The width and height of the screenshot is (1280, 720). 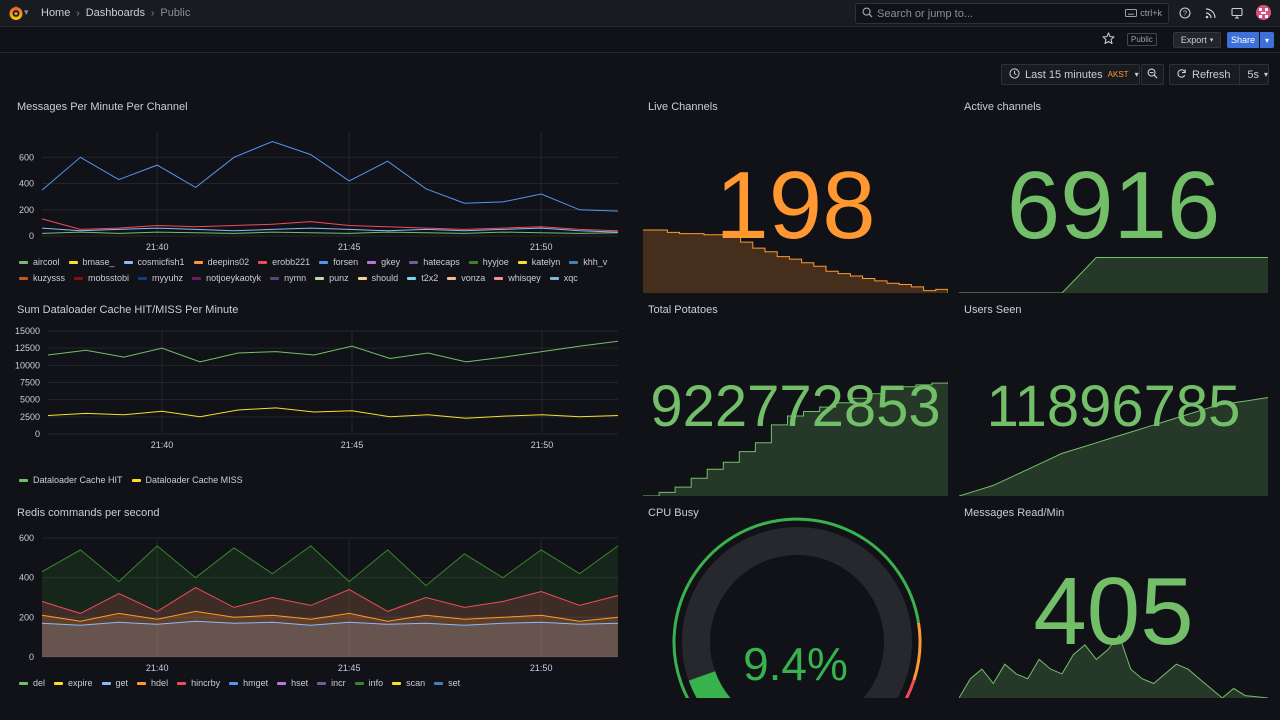 What do you see at coordinates (1108, 41) in the screenshot?
I see `star-icon` at bounding box center [1108, 41].